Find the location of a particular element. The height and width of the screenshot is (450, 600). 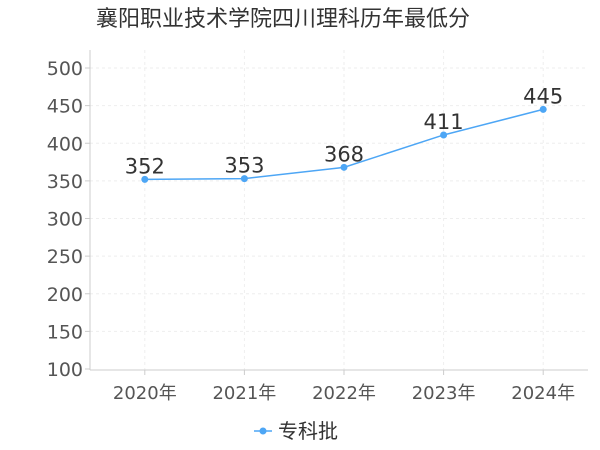

y-tick-label: 100 is located at coordinates (65, 370).